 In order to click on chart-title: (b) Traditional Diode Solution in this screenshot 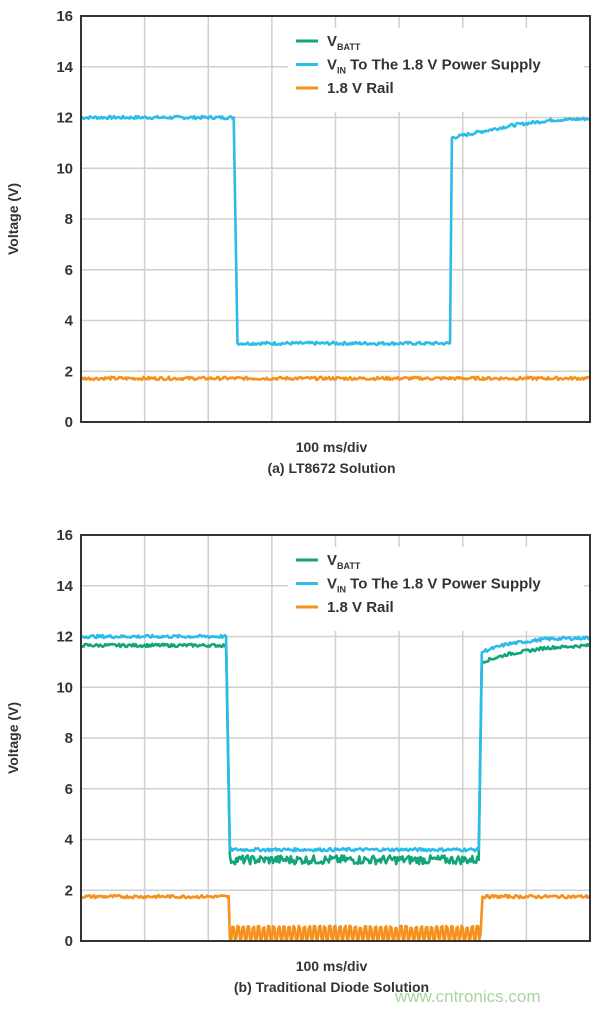, I will do `click(331, 987)`.